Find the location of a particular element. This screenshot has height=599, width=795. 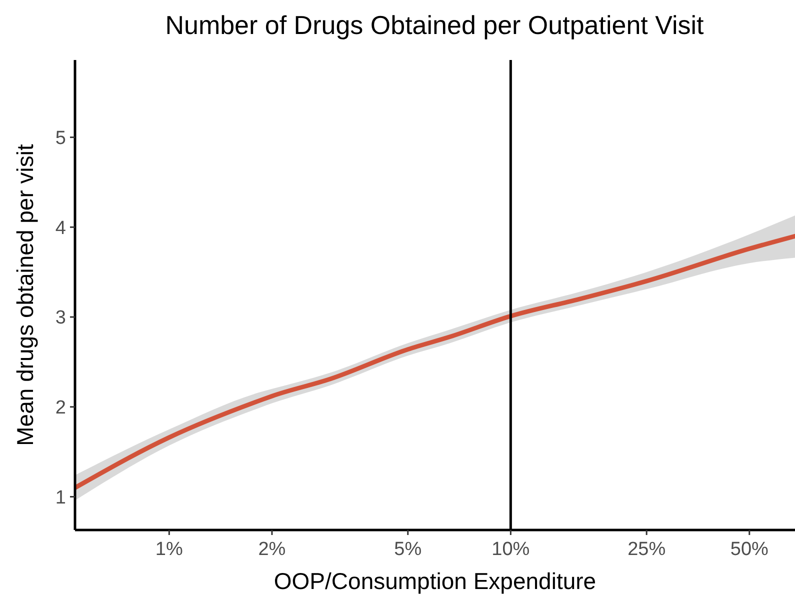

y-tick-label: 2 is located at coordinates (60, 408).